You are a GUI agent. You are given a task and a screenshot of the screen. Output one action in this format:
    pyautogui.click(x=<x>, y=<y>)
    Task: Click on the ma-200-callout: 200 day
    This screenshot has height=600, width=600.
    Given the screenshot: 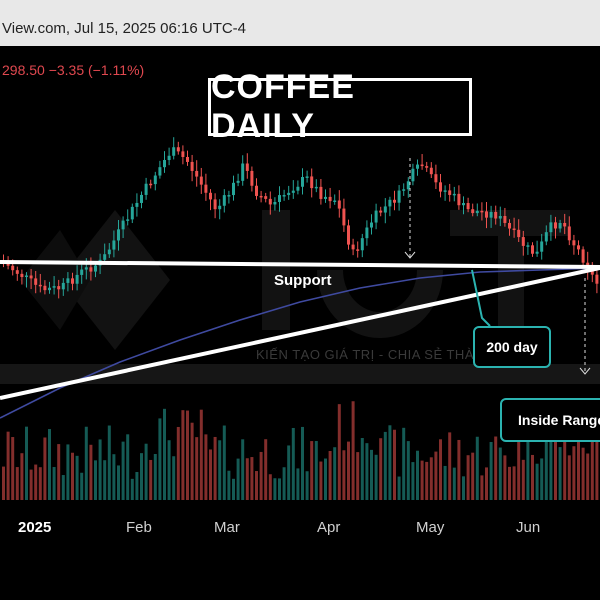 What is the action you would take?
    pyautogui.click(x=512, y=347)
    